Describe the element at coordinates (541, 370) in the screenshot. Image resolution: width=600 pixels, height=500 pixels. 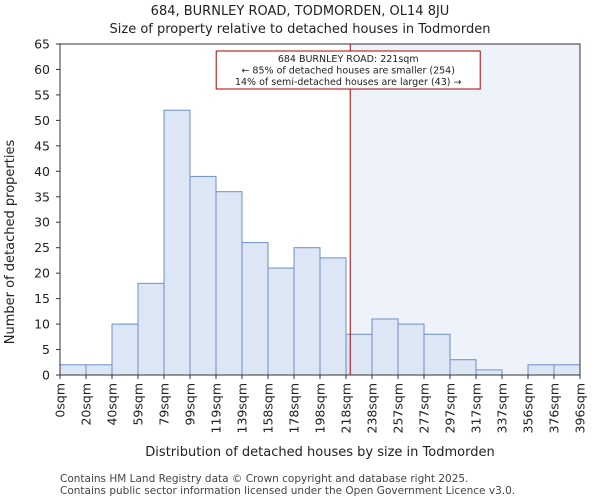
I see `bar-356sqm` at that location.